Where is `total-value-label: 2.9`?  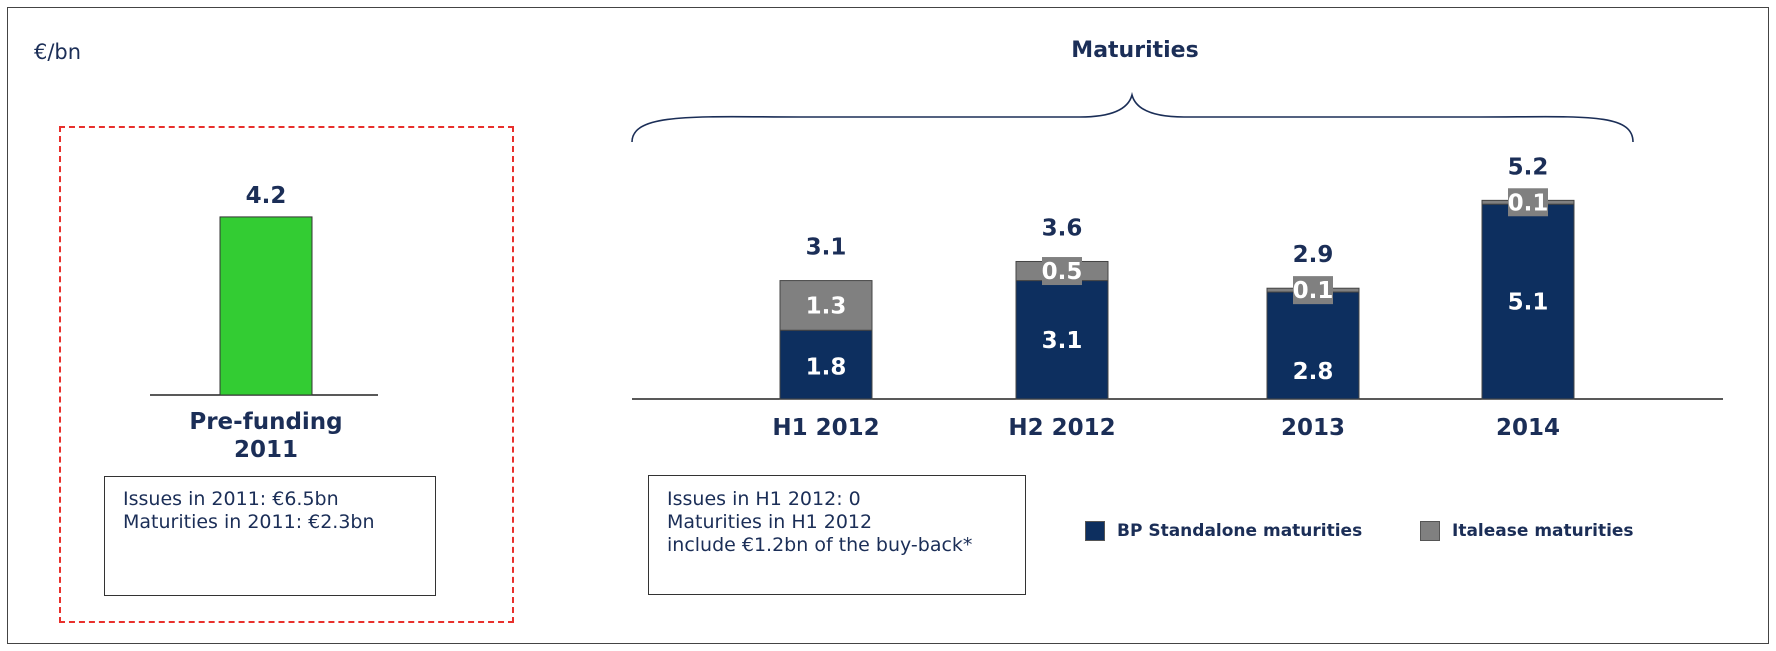 total-value-label: 2.9 is located at coordinates (1313, 255).